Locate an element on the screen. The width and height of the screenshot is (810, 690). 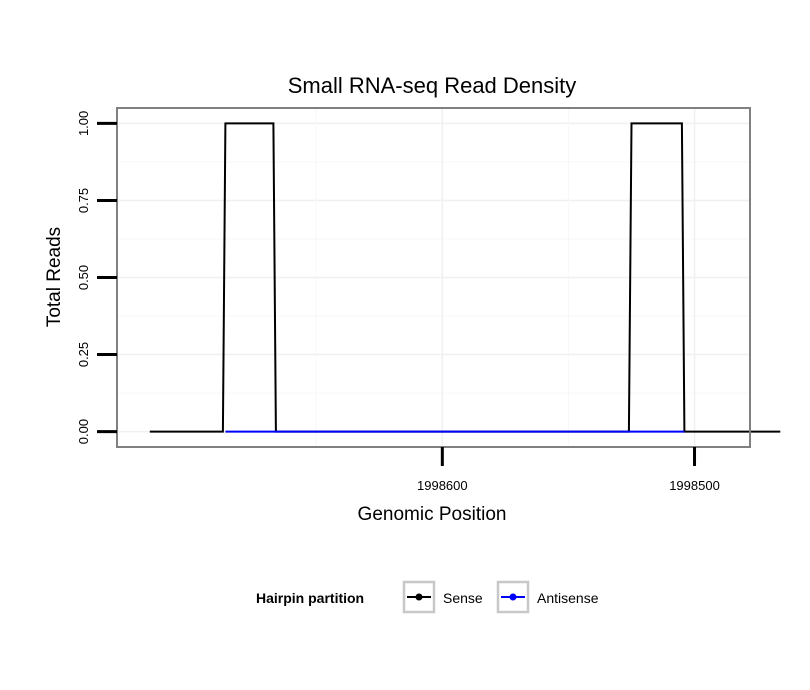
chart-title: Small RNA-seq Read Density is located at coordinates (432, 85).